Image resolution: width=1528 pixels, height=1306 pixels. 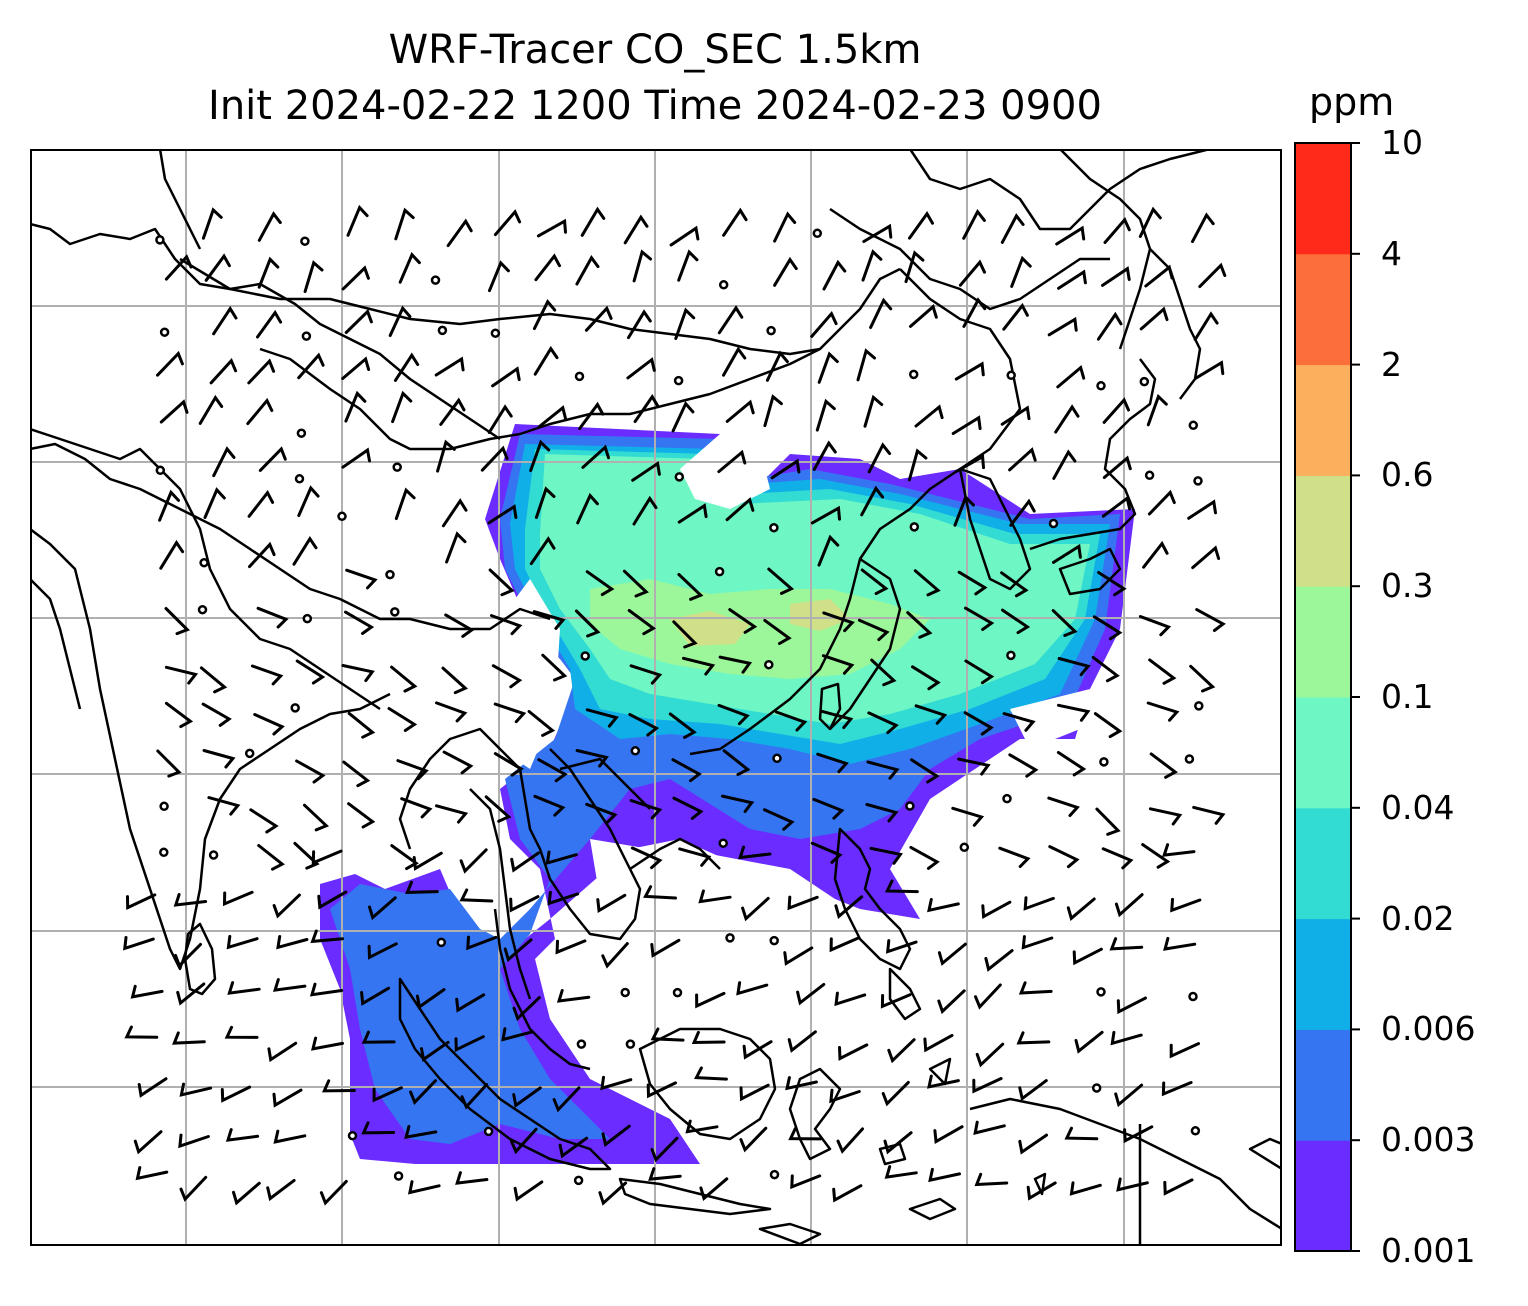 What do you see at coordinates (1407, 696) in the screenshot?
I see `colorbar-tick-label: 0.1` at bounding box center [1407, 696].